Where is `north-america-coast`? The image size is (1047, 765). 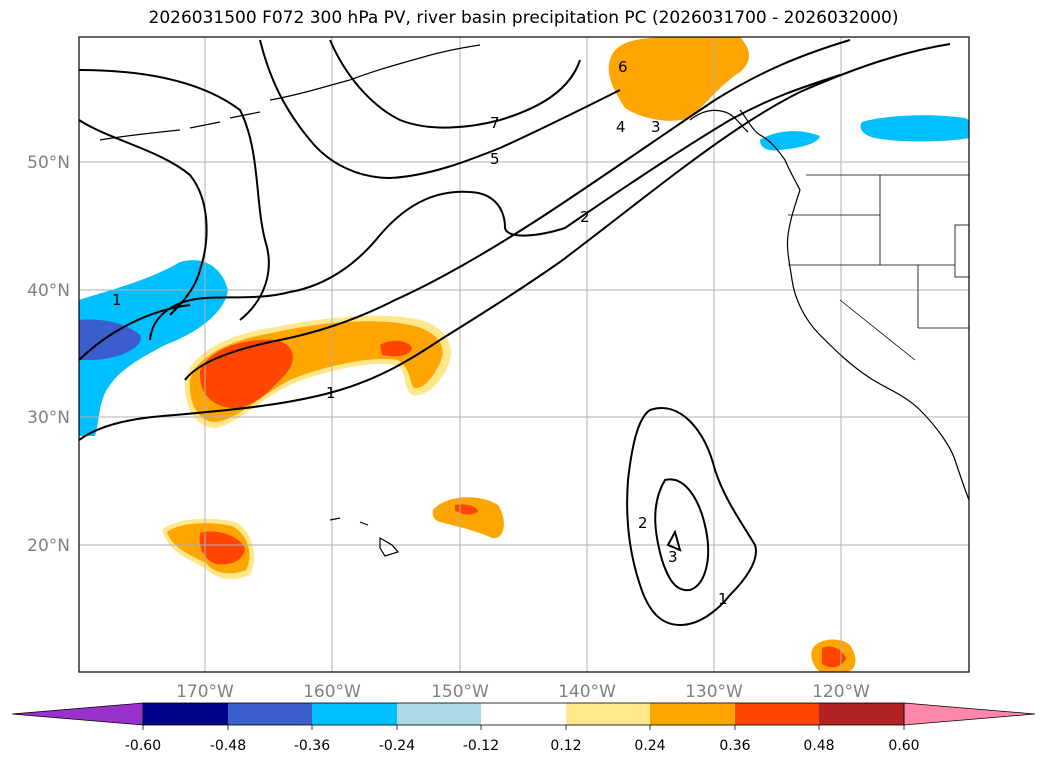
north-america-coast is located at coordinates (854, 305).